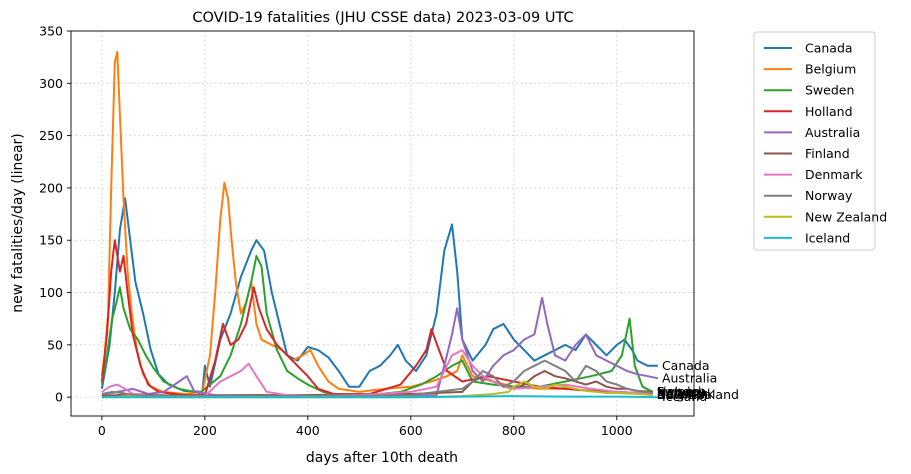 The height and width of the screenshot is (474, 911). I want to click on y-tick-label: 350, so click(51, 31).